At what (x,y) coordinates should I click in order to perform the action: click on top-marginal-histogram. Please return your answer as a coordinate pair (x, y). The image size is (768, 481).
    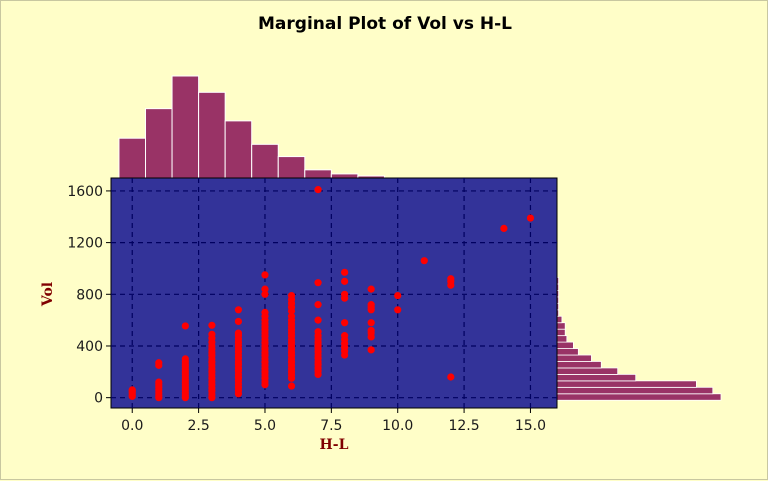
    Looking at the image, I should click on (251, 127).